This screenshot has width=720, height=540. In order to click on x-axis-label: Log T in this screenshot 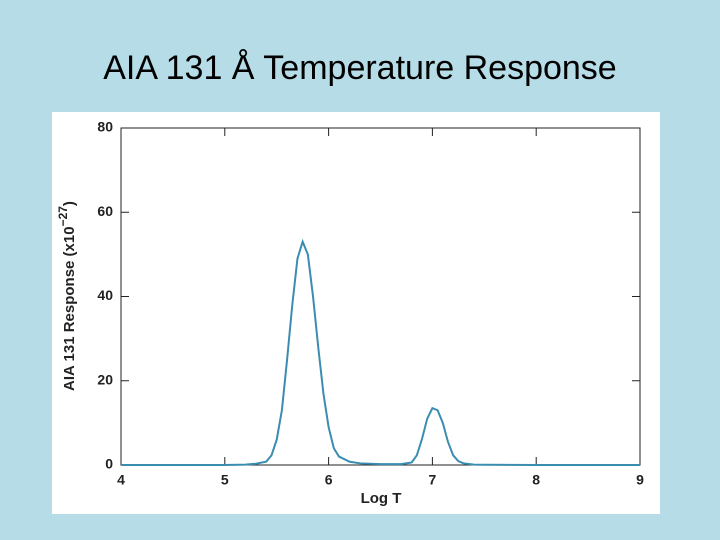, I will do `click(381, 498)`.